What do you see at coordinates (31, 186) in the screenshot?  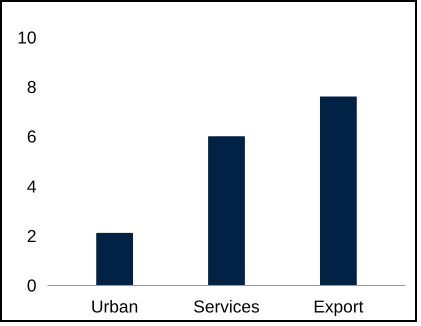 I see `y-tick-label: 4` at bounding box center [31, 186].